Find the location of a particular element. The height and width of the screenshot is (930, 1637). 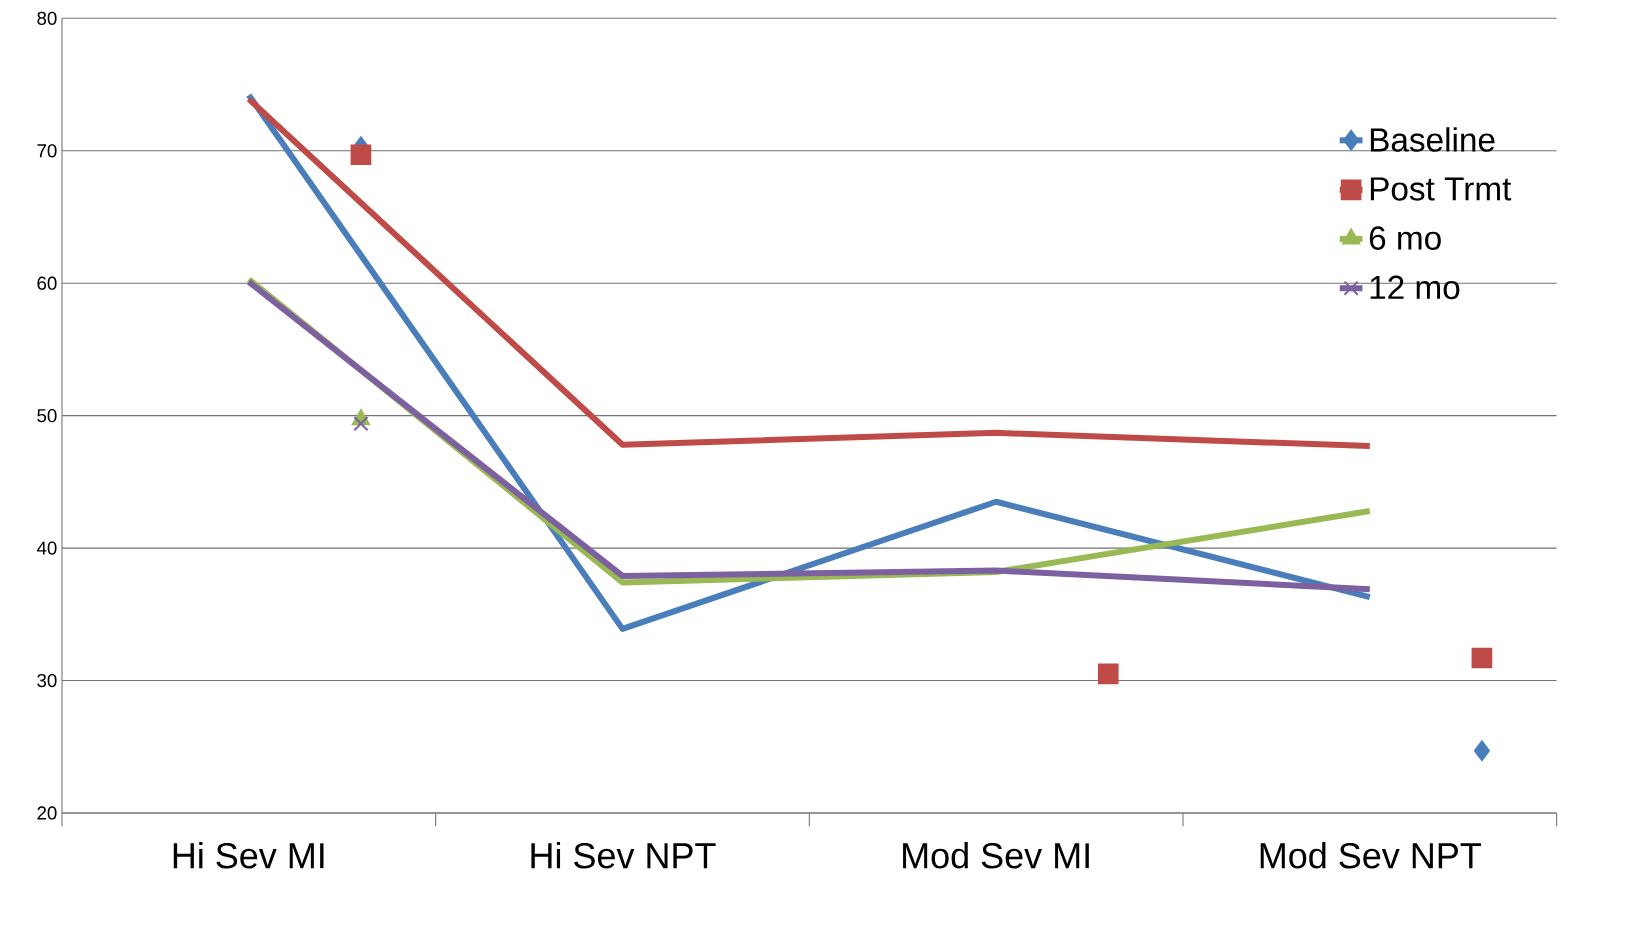

y-tick-label: 20 is located at coordinates (47, 813).